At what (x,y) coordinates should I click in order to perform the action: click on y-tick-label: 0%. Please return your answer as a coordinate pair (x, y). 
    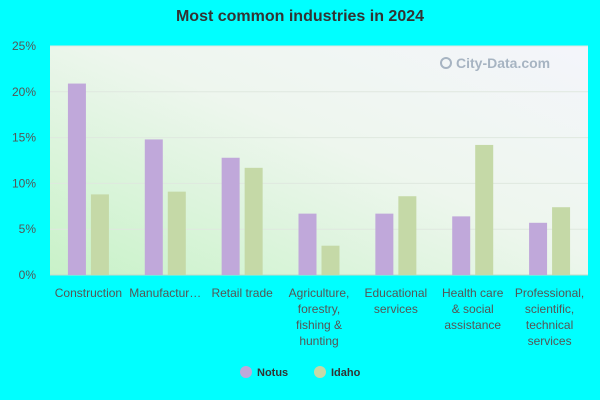
    Looking at the image, I should click on (28, 275).